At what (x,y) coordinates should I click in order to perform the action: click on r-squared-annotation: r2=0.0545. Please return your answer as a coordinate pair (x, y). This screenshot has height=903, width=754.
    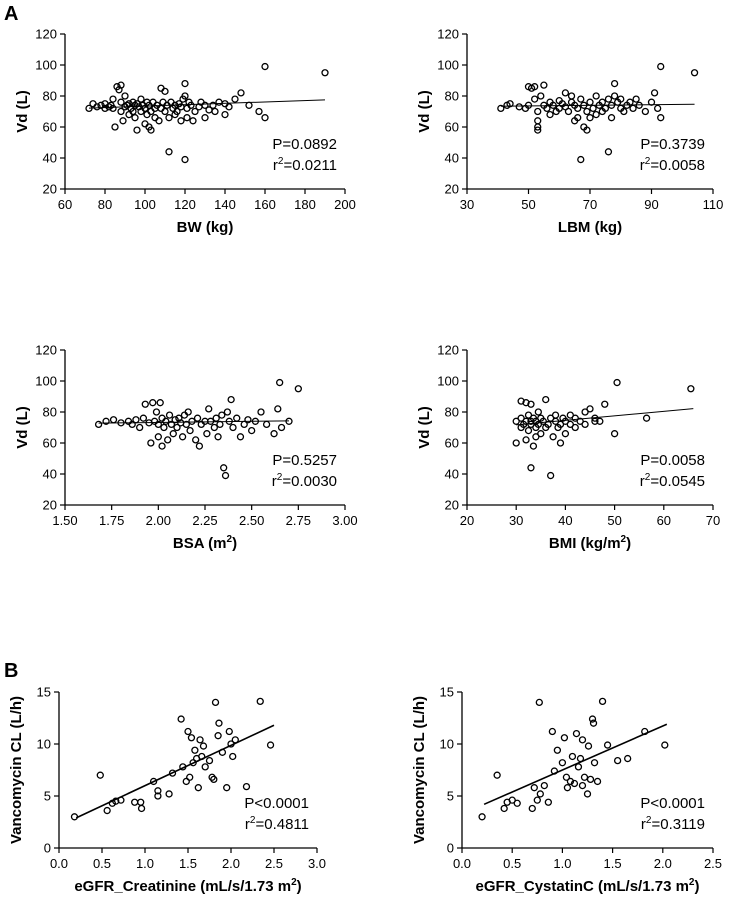
    Looking at the image, I should click on (672, 481).